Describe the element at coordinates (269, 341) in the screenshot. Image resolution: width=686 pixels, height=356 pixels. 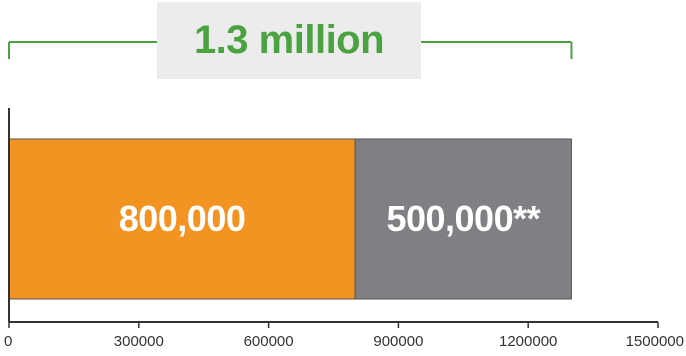
I see `x-tick-label: 600000` at that location.